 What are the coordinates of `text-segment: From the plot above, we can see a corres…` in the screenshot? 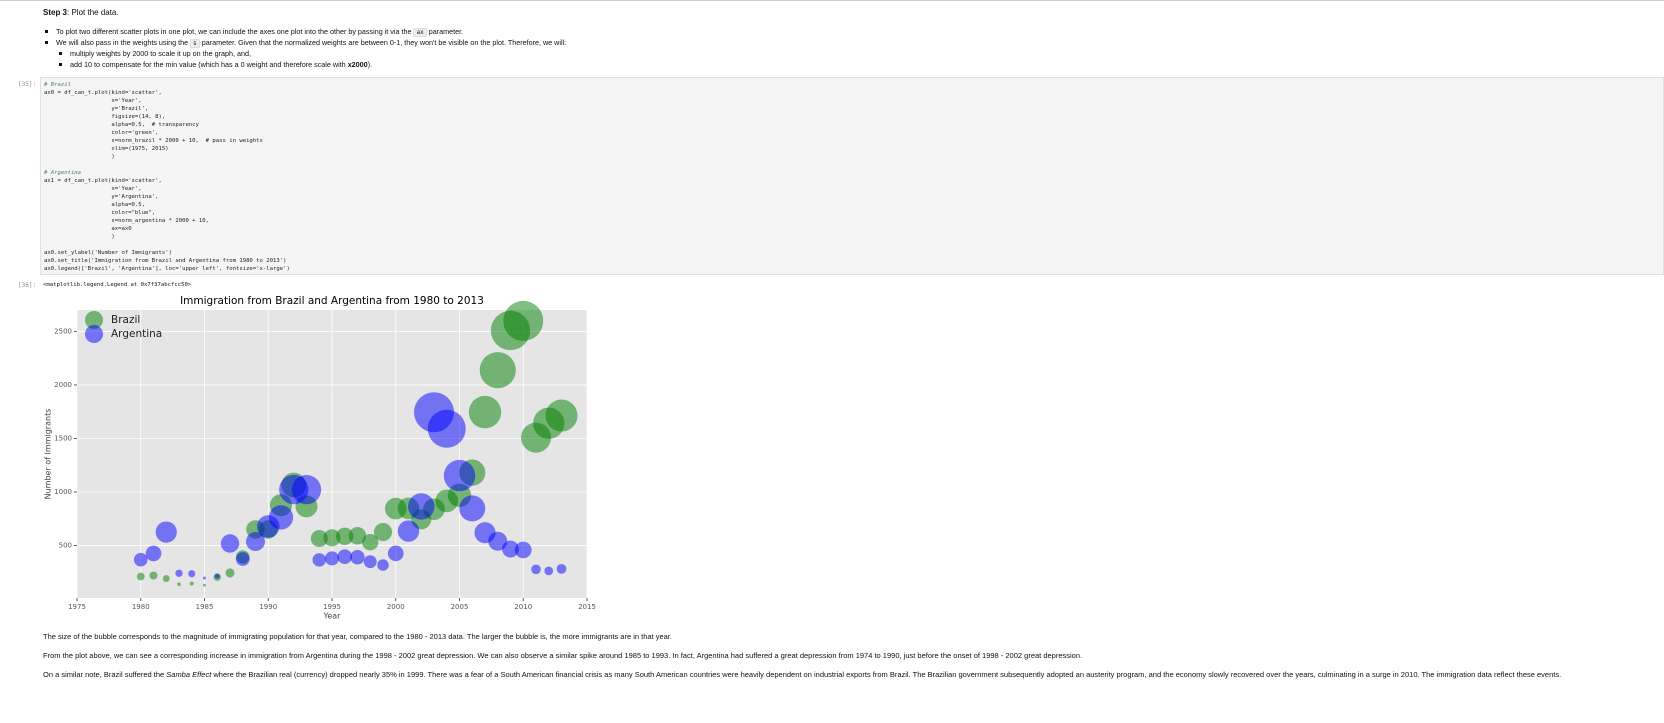 It's located at (563, 655).